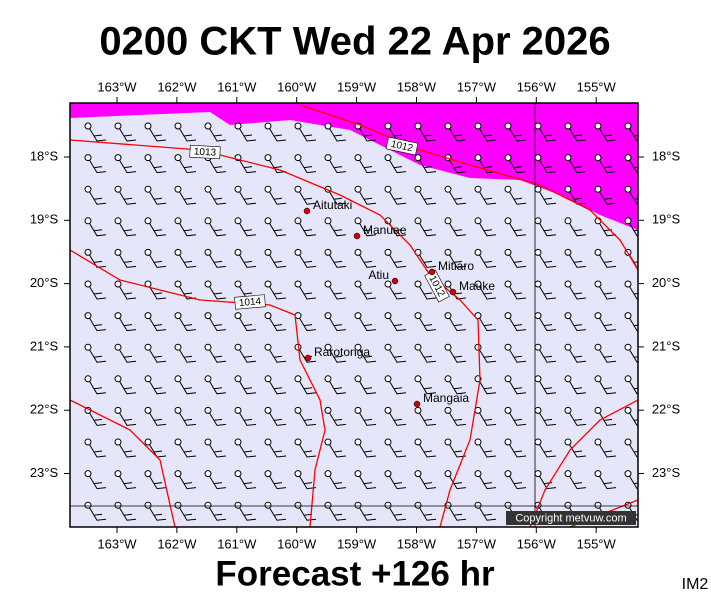 This screenshot has height=600, width=711. I want to click on lon-label: 159°W, so click(357, 543).